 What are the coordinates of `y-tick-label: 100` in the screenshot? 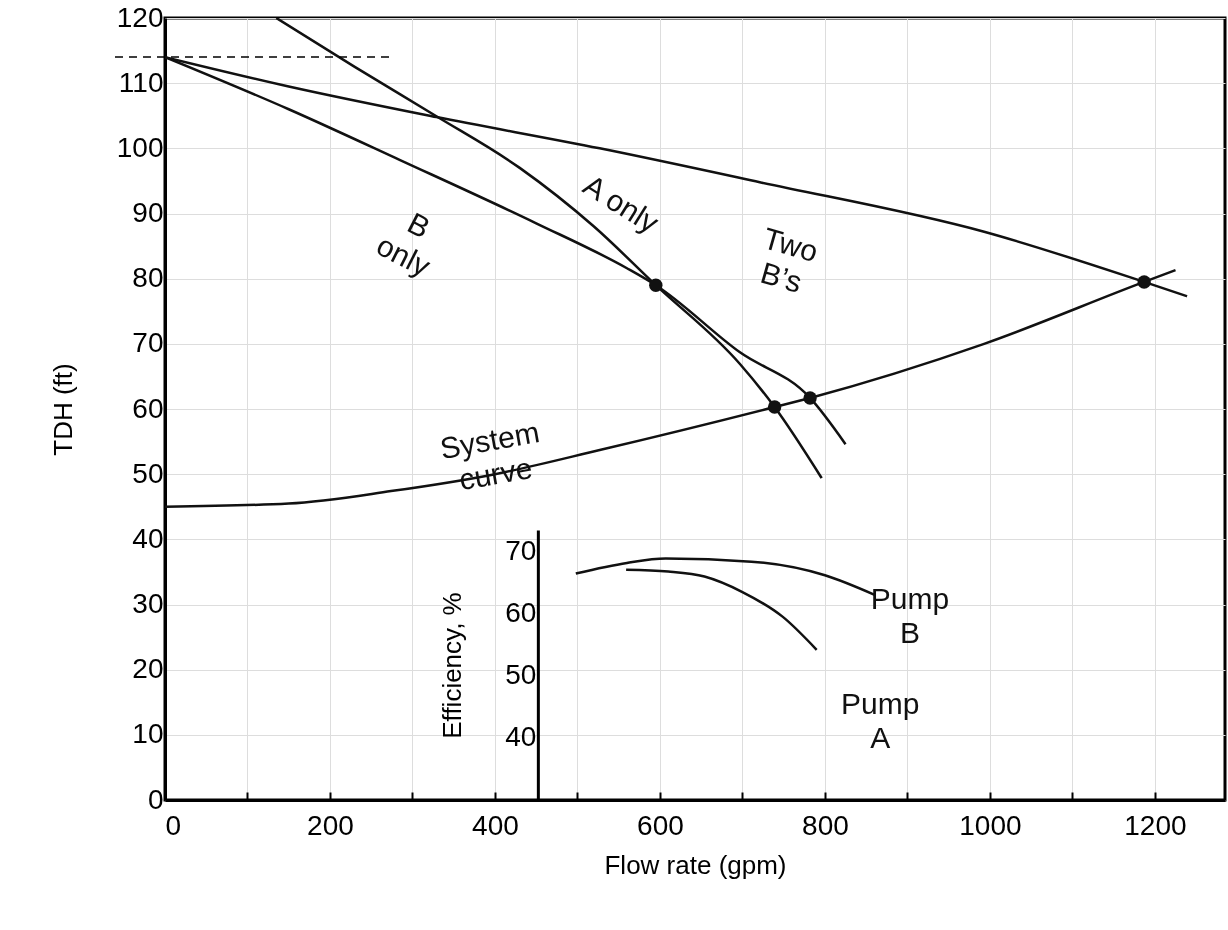 It's located at (140, 147).